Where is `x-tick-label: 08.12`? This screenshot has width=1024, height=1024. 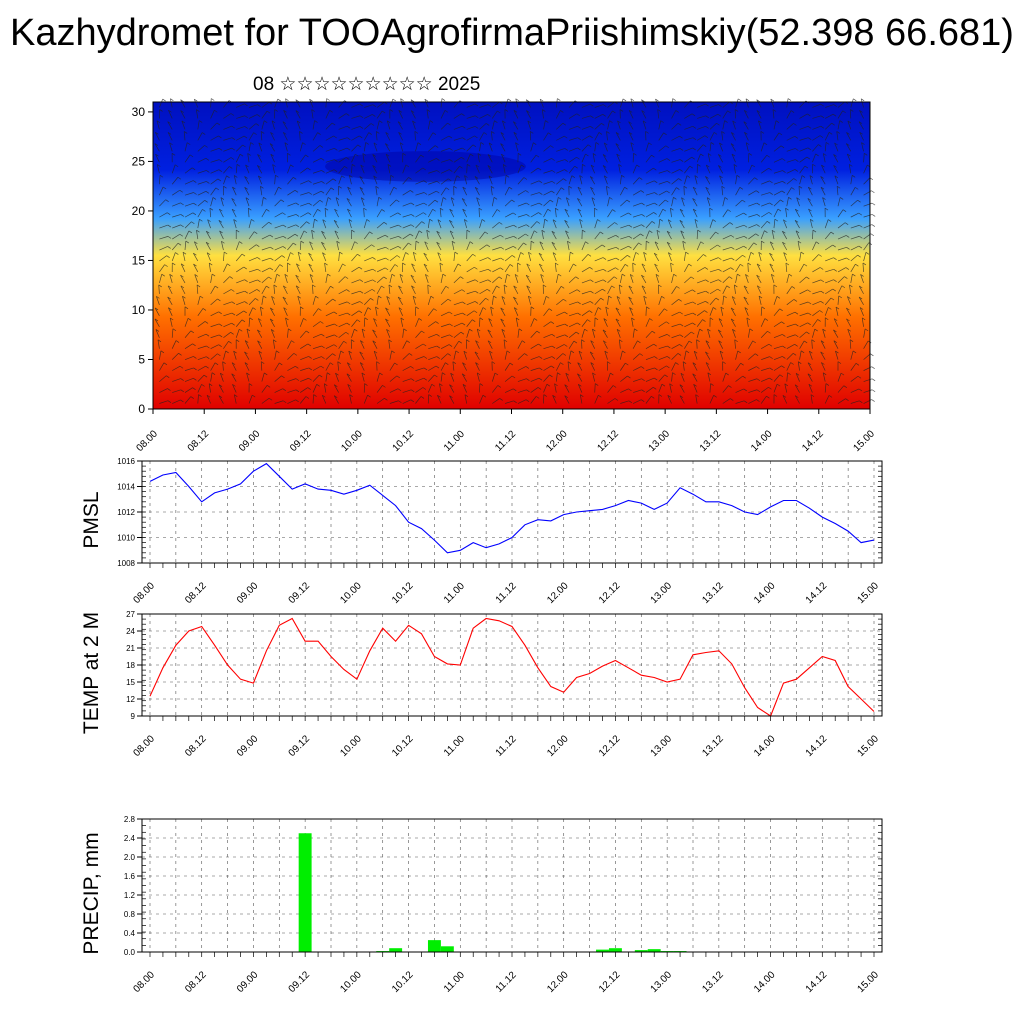 x-tick-label: 08.12 is located at coordinates (196, 982).